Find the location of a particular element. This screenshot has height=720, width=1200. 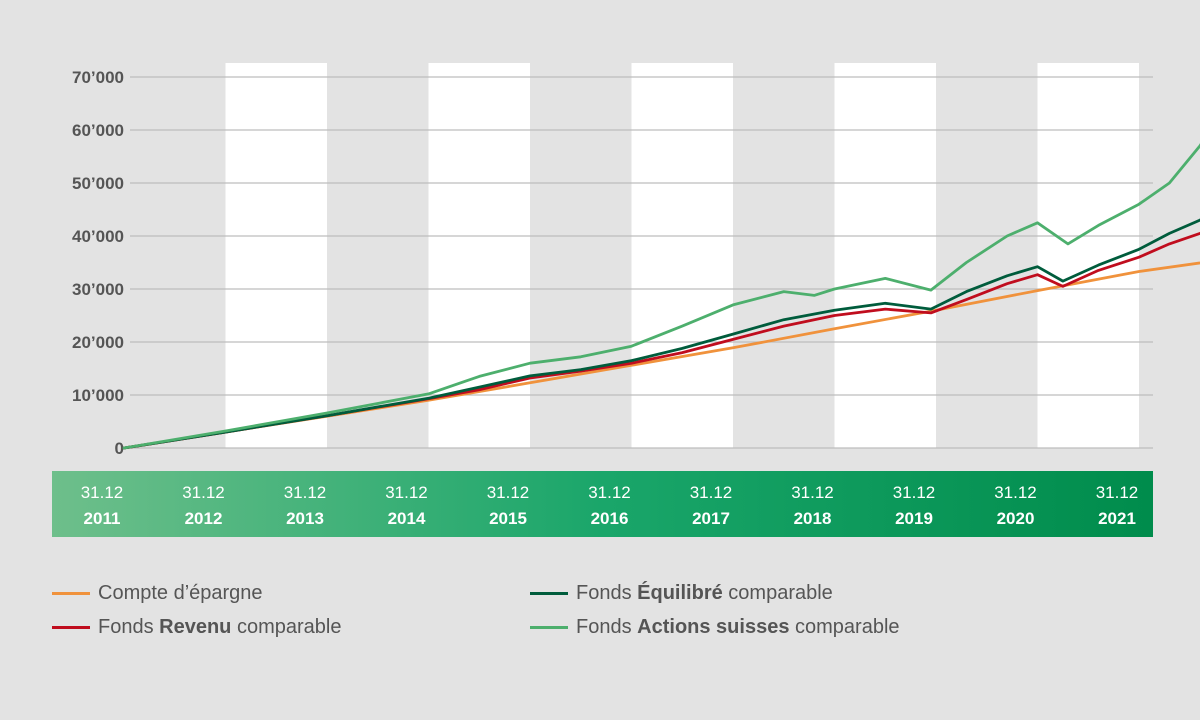

legend-item-revenu: Fonds Revenu comparable is located at coordinates (196, 627).